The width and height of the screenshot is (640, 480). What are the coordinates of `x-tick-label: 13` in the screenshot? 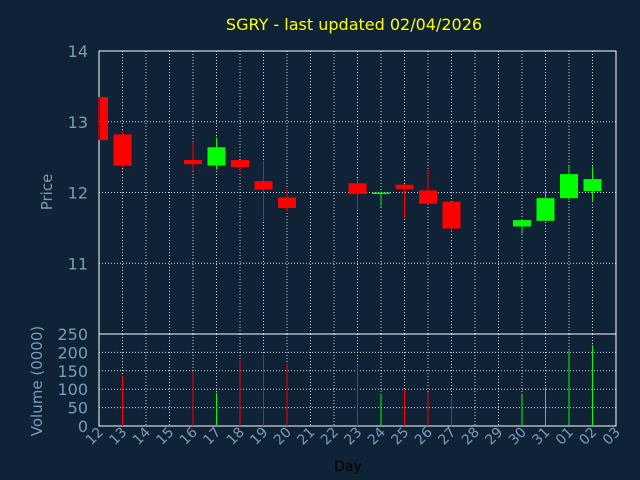 It's located at (118, 437).